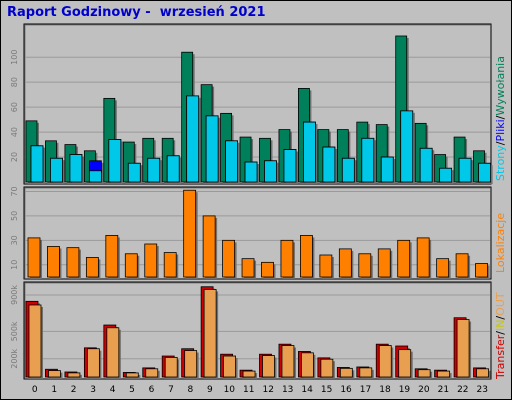 The width and height of the screenshot is (512, 400). Describe the element at coordinates (462, 390) in the screenshot. I see `hour-label: 22` at that location.